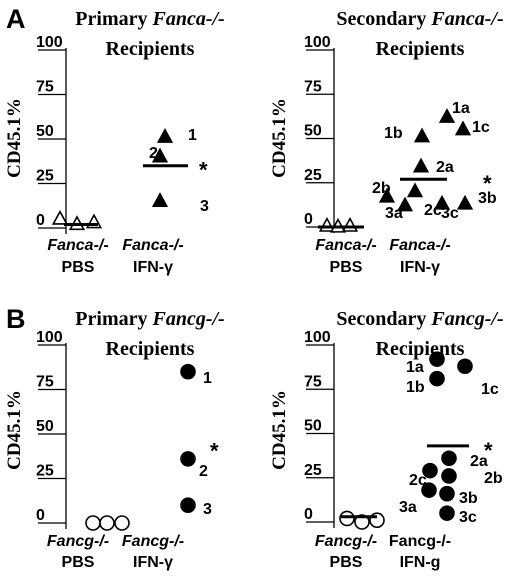 The width and height of the screenshot is (520, 578). I want to click on chart-title: Secondary Fanca-/-, so click(419, 19).